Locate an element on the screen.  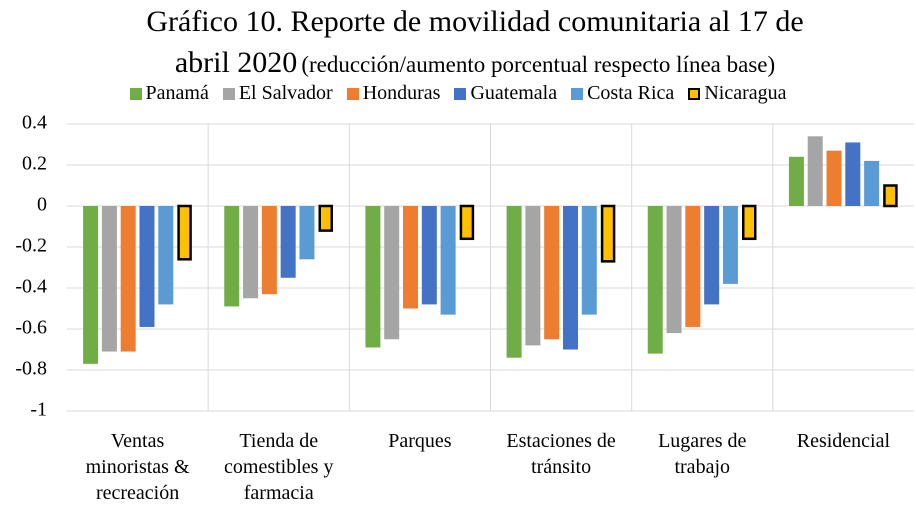
legend-item: Nicaragua is located at coordinates (737, 93).